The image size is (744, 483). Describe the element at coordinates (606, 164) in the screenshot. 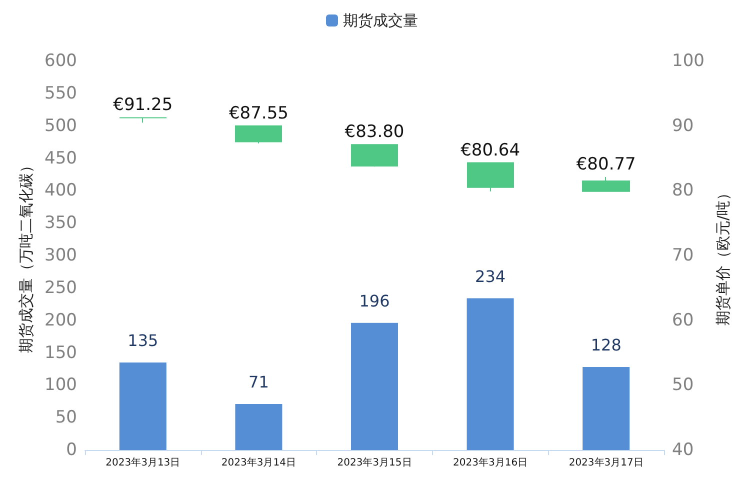

I see `text: €80.77` at that location.